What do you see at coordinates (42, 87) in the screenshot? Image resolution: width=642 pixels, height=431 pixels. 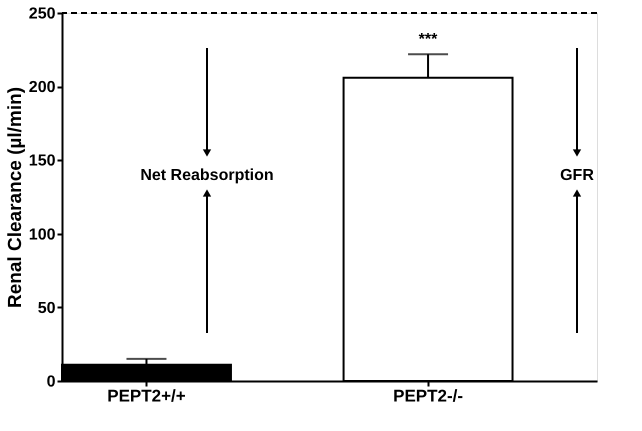 I see `y-tick-label: 200` at bounding box center [42, 87].